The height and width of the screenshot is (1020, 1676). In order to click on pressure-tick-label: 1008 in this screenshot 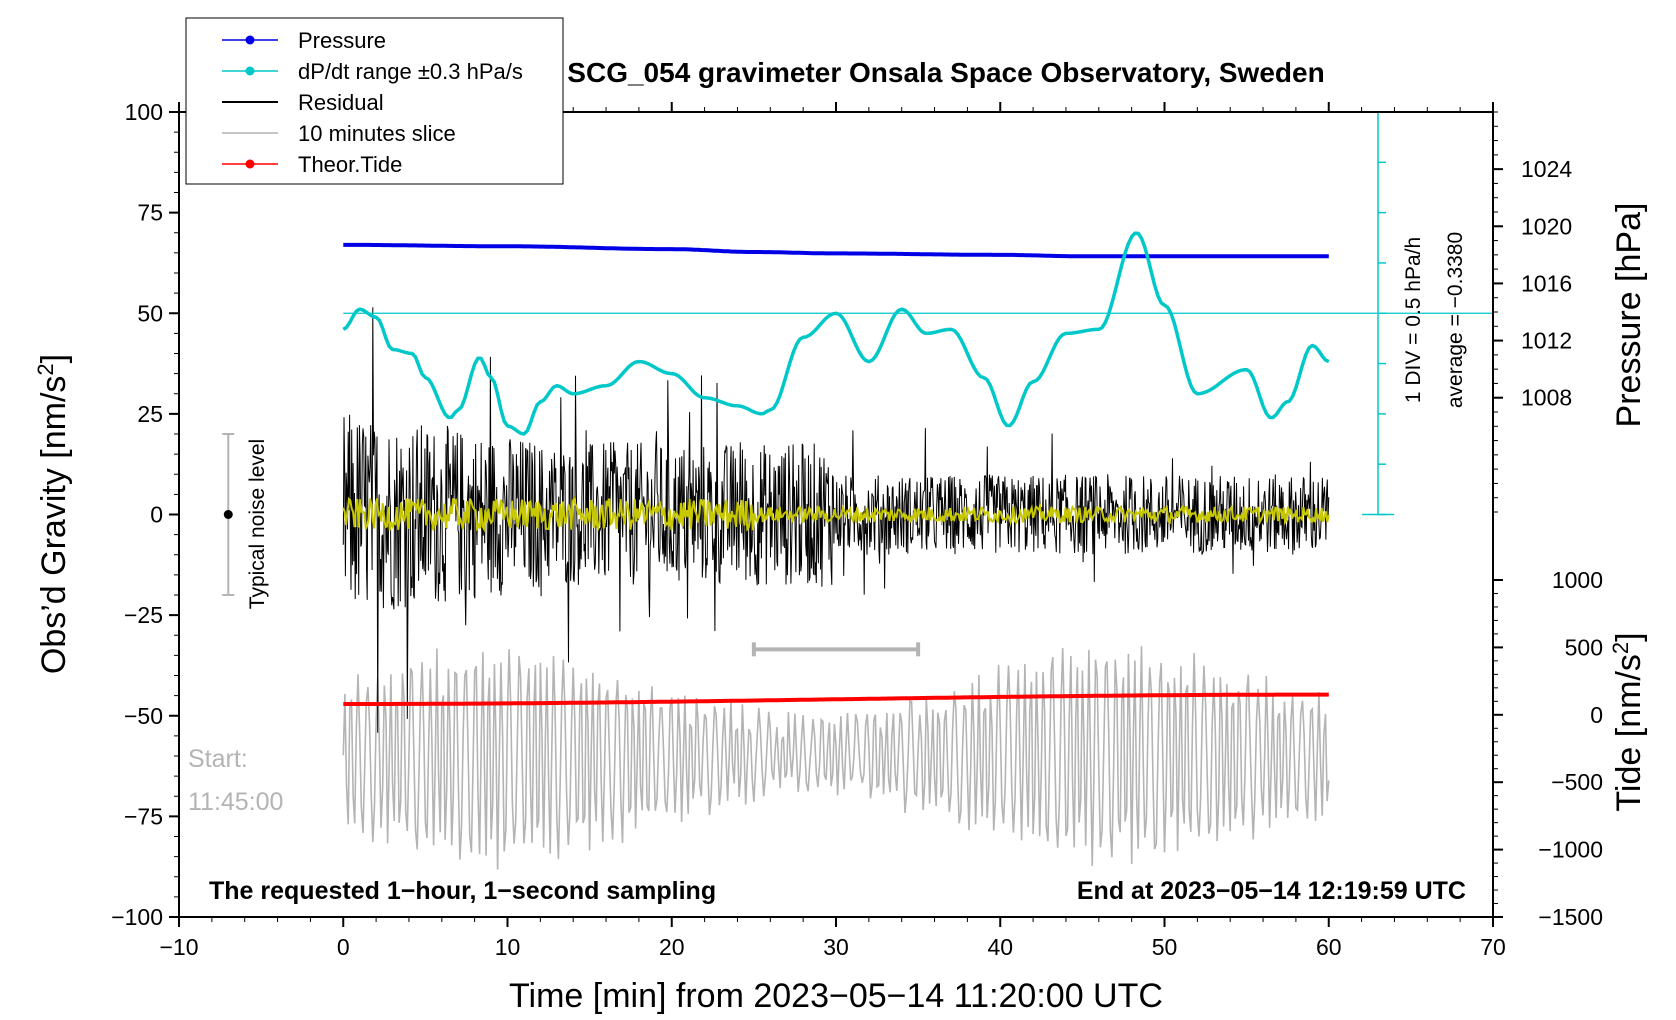, I will do `click(1546, 398)`.